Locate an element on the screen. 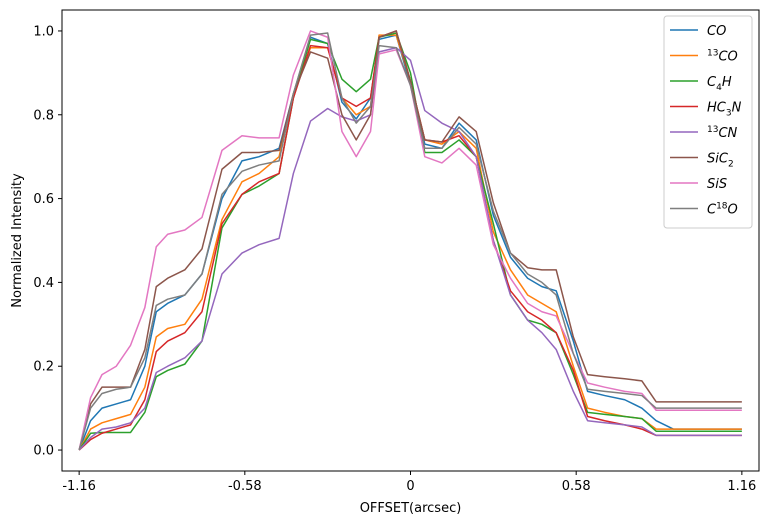  x-tick-label: 0.58 is located at coordinates (576, 486).